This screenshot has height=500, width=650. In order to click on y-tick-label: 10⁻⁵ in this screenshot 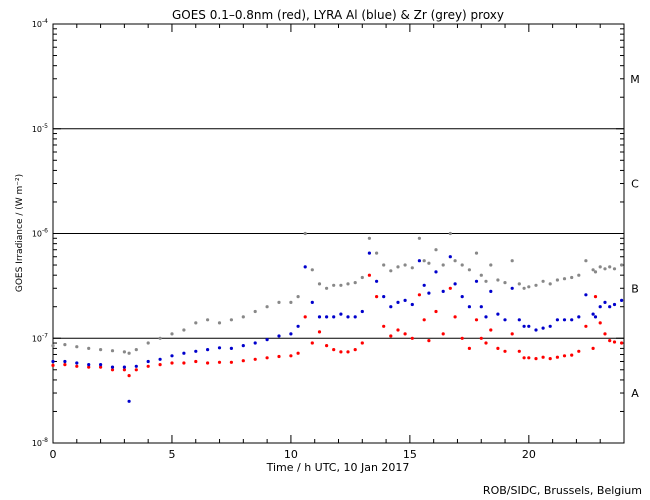, I will do `click(40, 128)`.